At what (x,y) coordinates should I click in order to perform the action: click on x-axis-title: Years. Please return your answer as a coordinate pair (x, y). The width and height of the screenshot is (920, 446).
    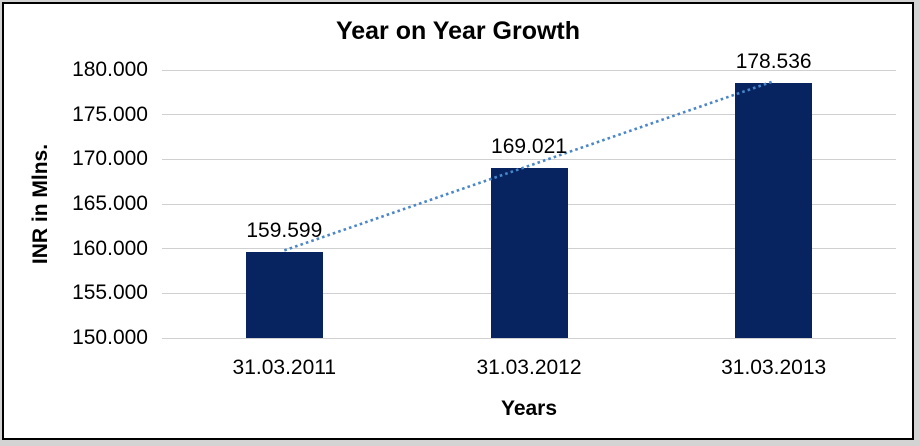
    Looking at the image, I should click on (529, 408).